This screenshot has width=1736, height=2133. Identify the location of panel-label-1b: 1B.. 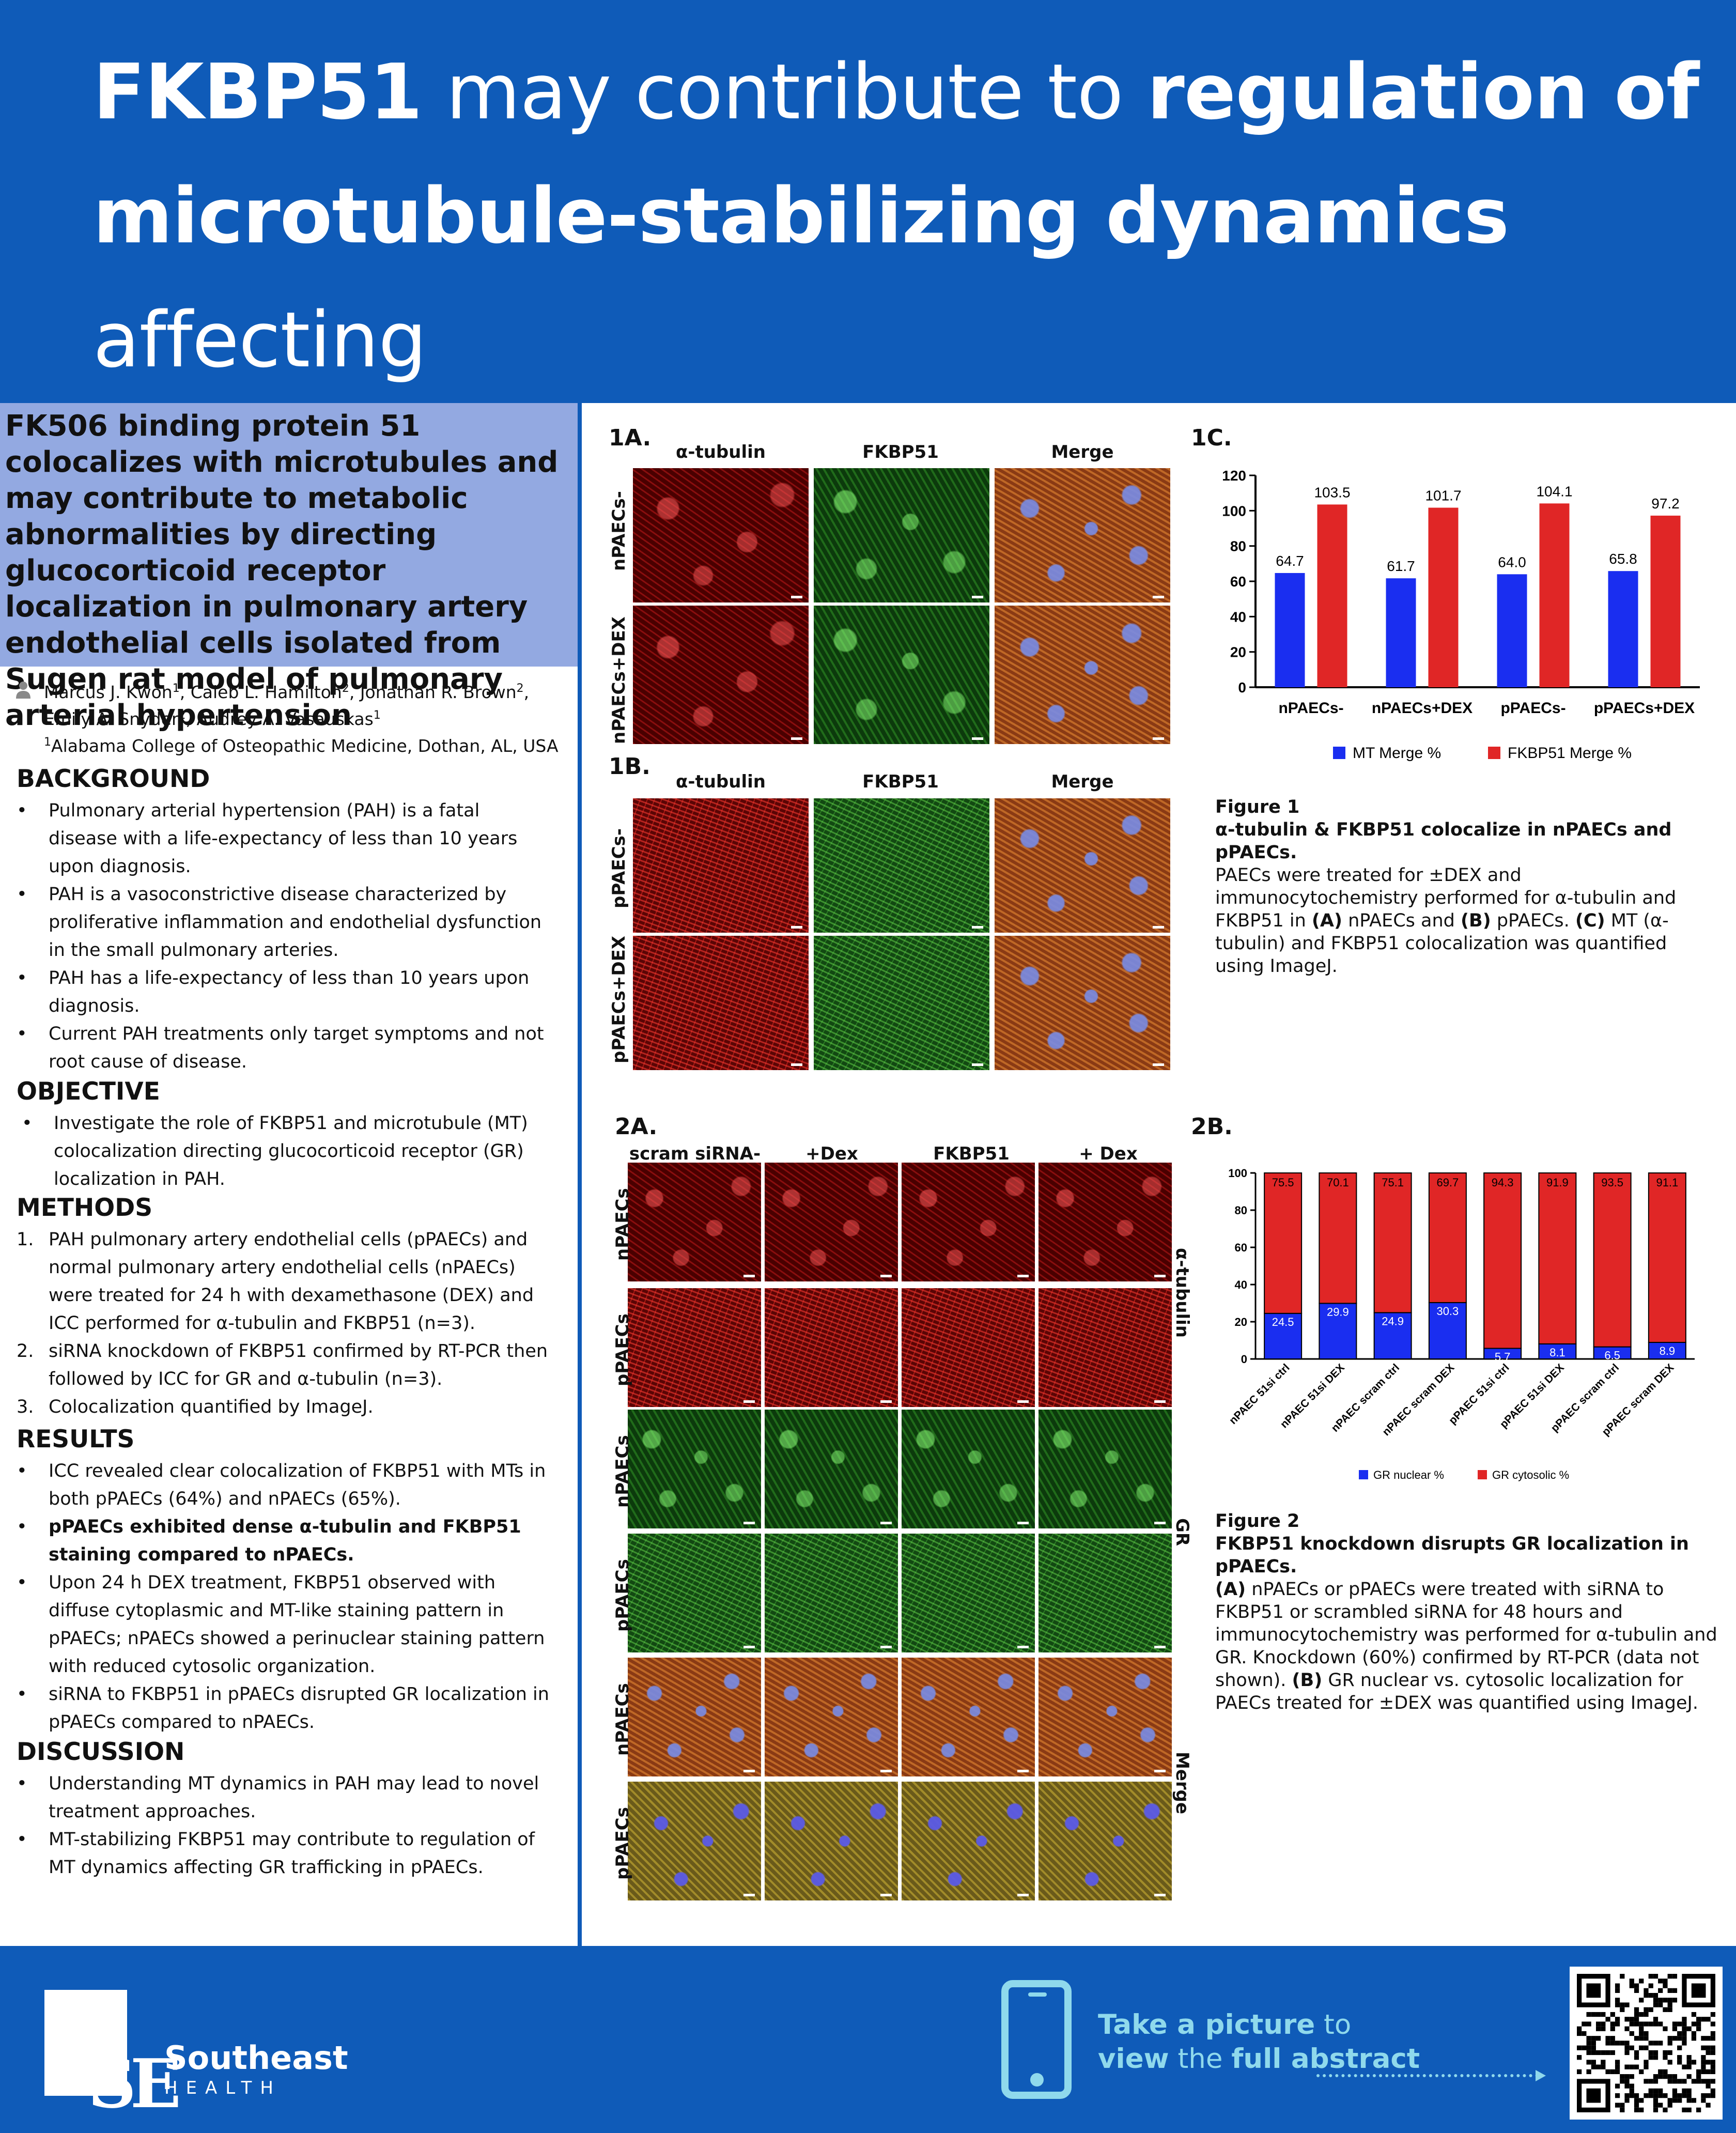
(630, 766).